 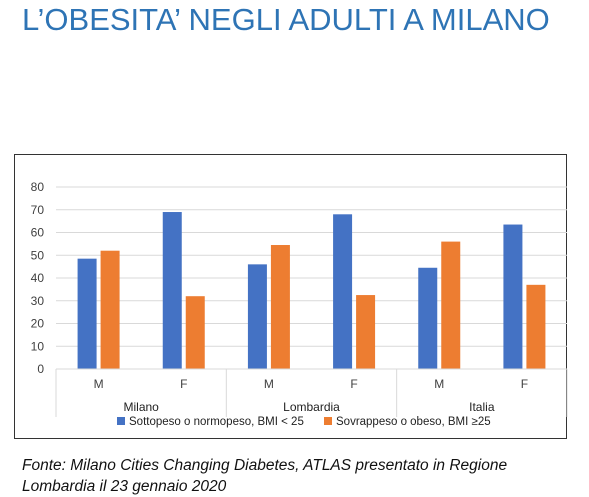 I want to click on y-tick-label: 80, so click(x=38, y=187).